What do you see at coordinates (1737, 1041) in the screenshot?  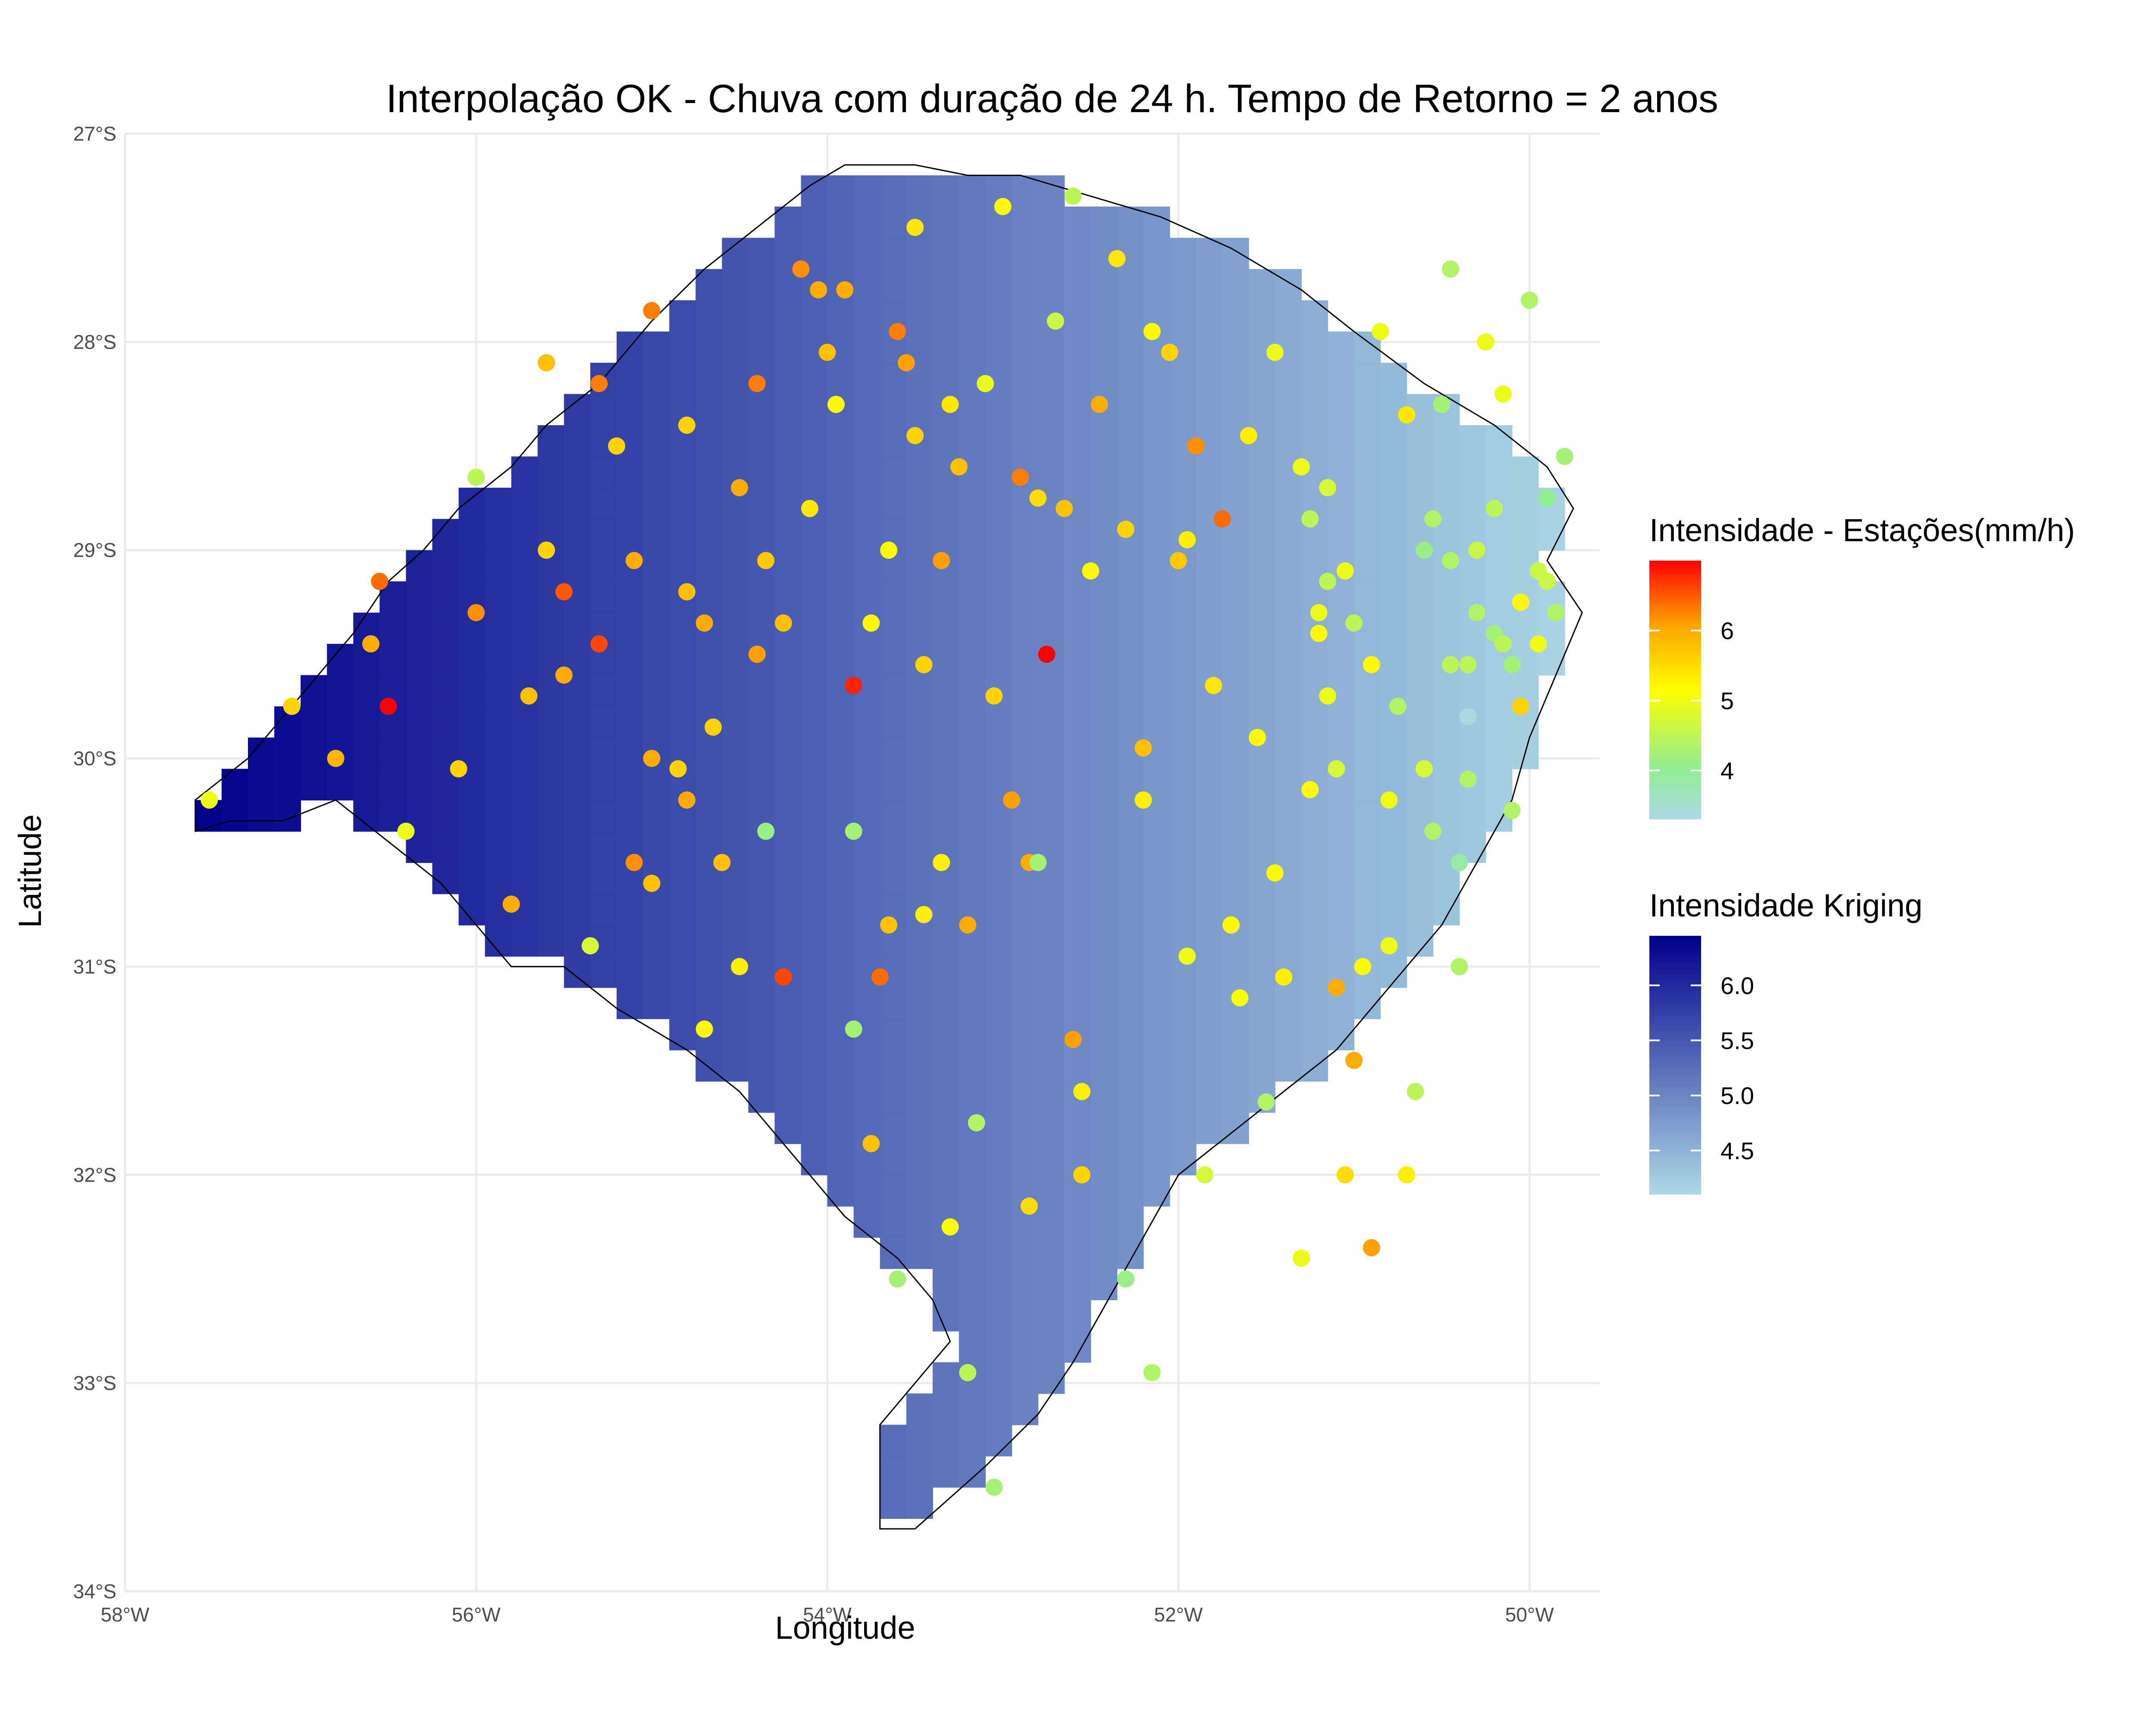 I see `legend-tick-label: 5.5` at bounding box center [1737, 1041].